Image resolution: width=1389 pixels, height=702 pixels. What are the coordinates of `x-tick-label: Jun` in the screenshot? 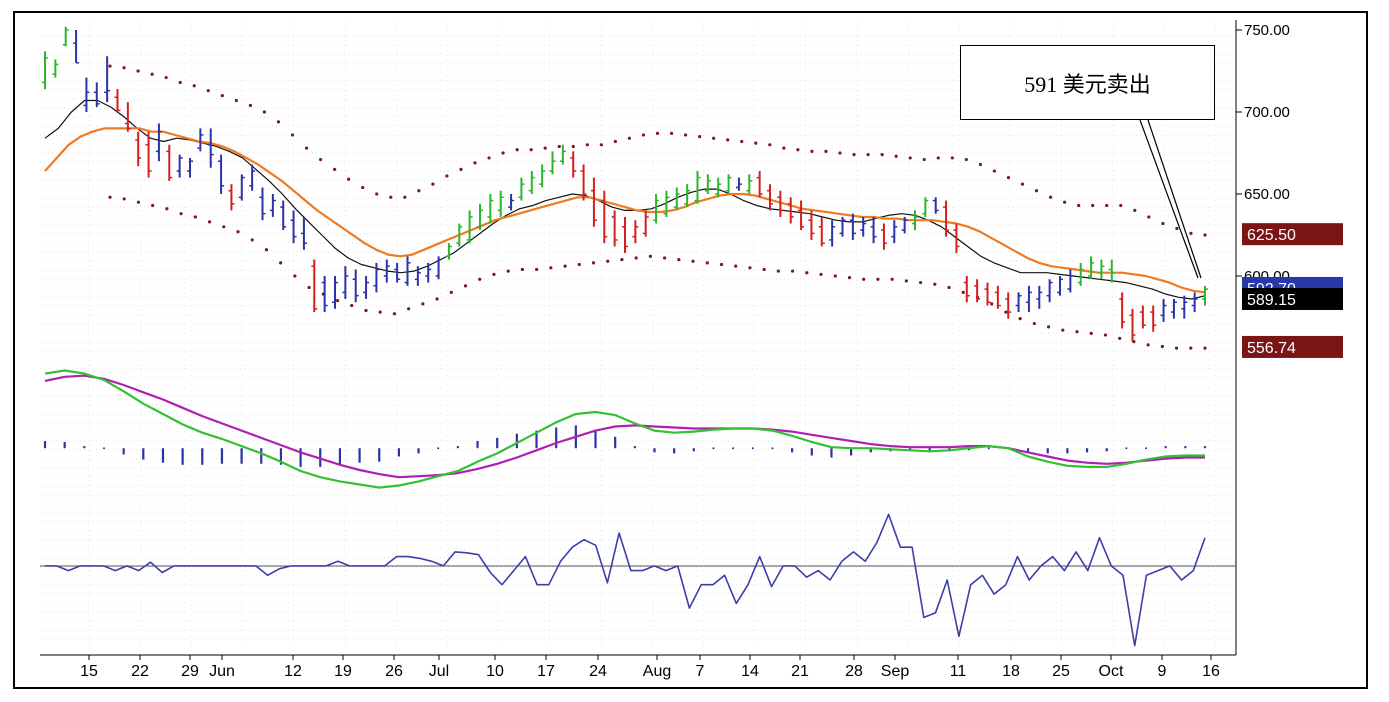 It's located at (222, 671).